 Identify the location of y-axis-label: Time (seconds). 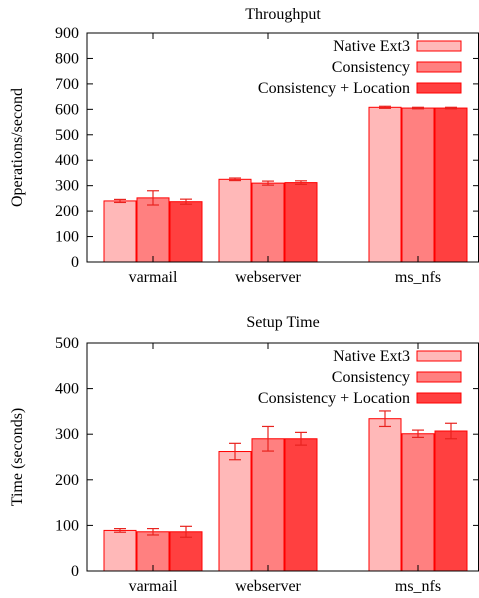
(17, 457).